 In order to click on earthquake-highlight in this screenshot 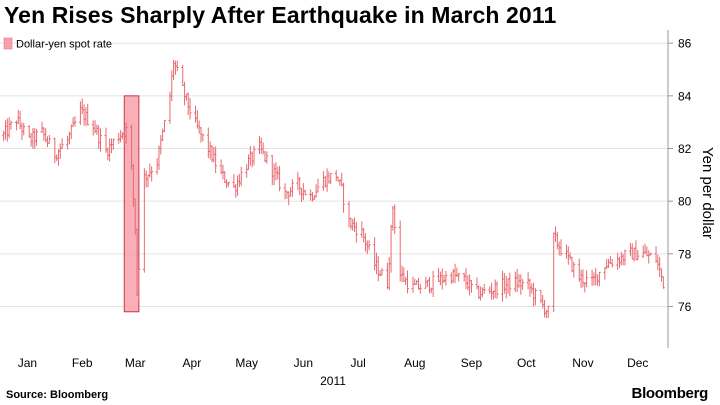, I will do `click(131, 204)`.